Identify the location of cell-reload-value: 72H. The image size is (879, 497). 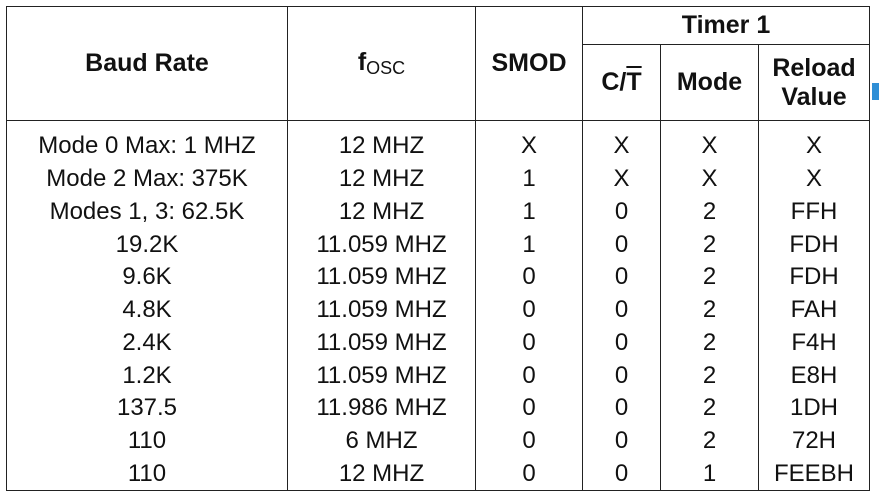
(814, 441).